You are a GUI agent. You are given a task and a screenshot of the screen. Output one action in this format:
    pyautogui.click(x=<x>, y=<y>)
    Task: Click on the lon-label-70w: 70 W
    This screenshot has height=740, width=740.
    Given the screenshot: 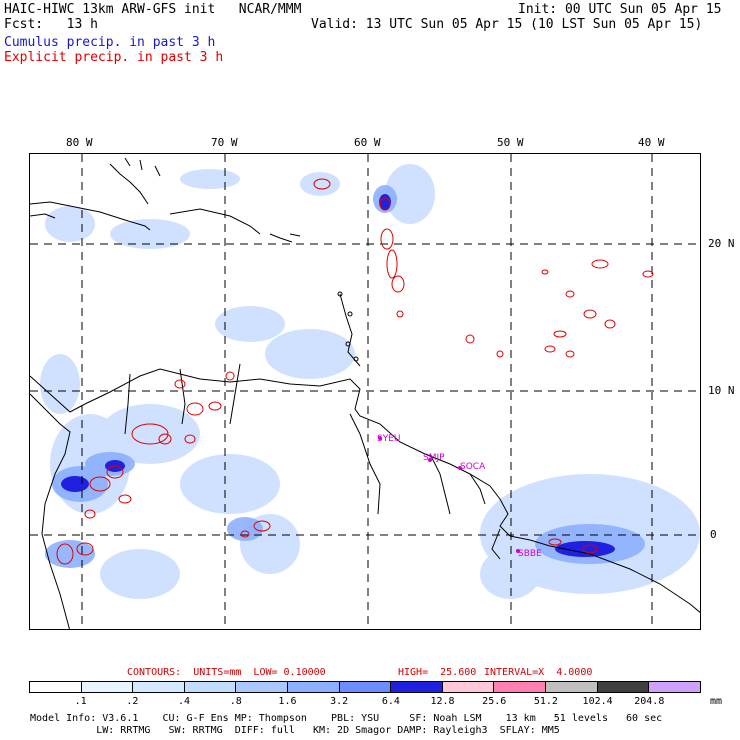 What is the action you would take?
    pyautogui.click(x=224, y=142)
    